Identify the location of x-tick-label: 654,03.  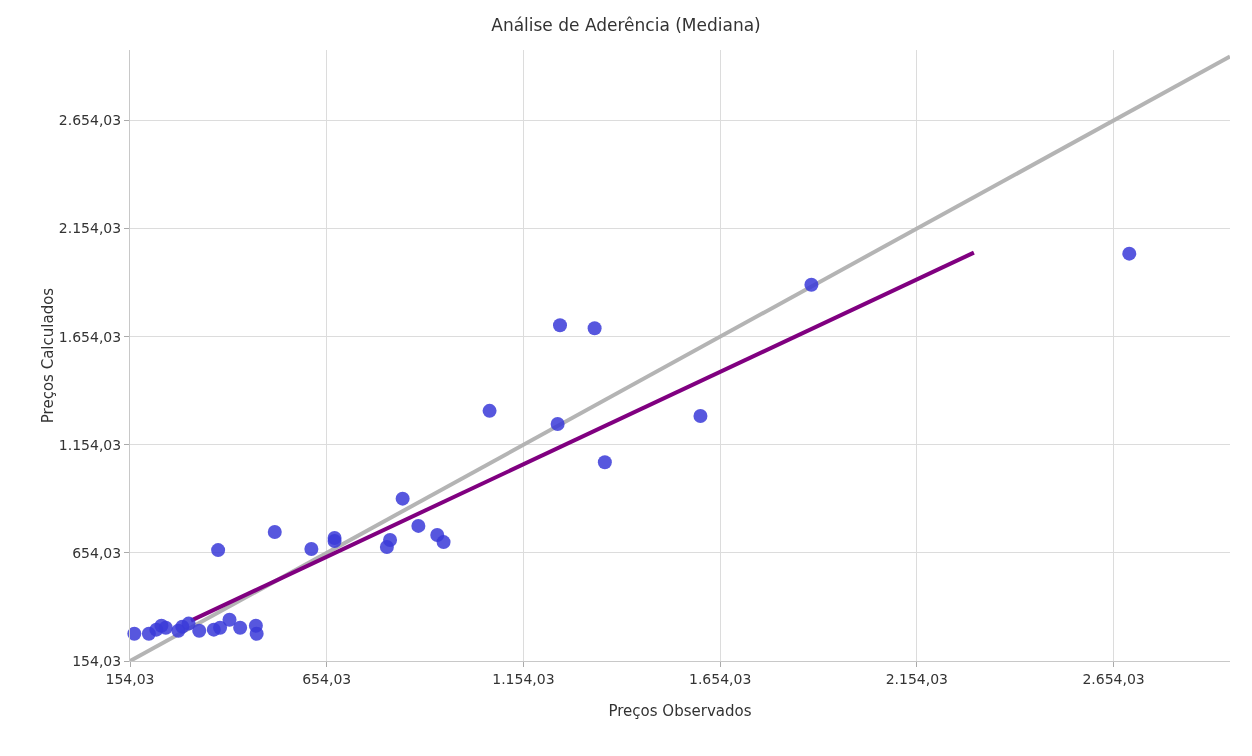
(327, 678).